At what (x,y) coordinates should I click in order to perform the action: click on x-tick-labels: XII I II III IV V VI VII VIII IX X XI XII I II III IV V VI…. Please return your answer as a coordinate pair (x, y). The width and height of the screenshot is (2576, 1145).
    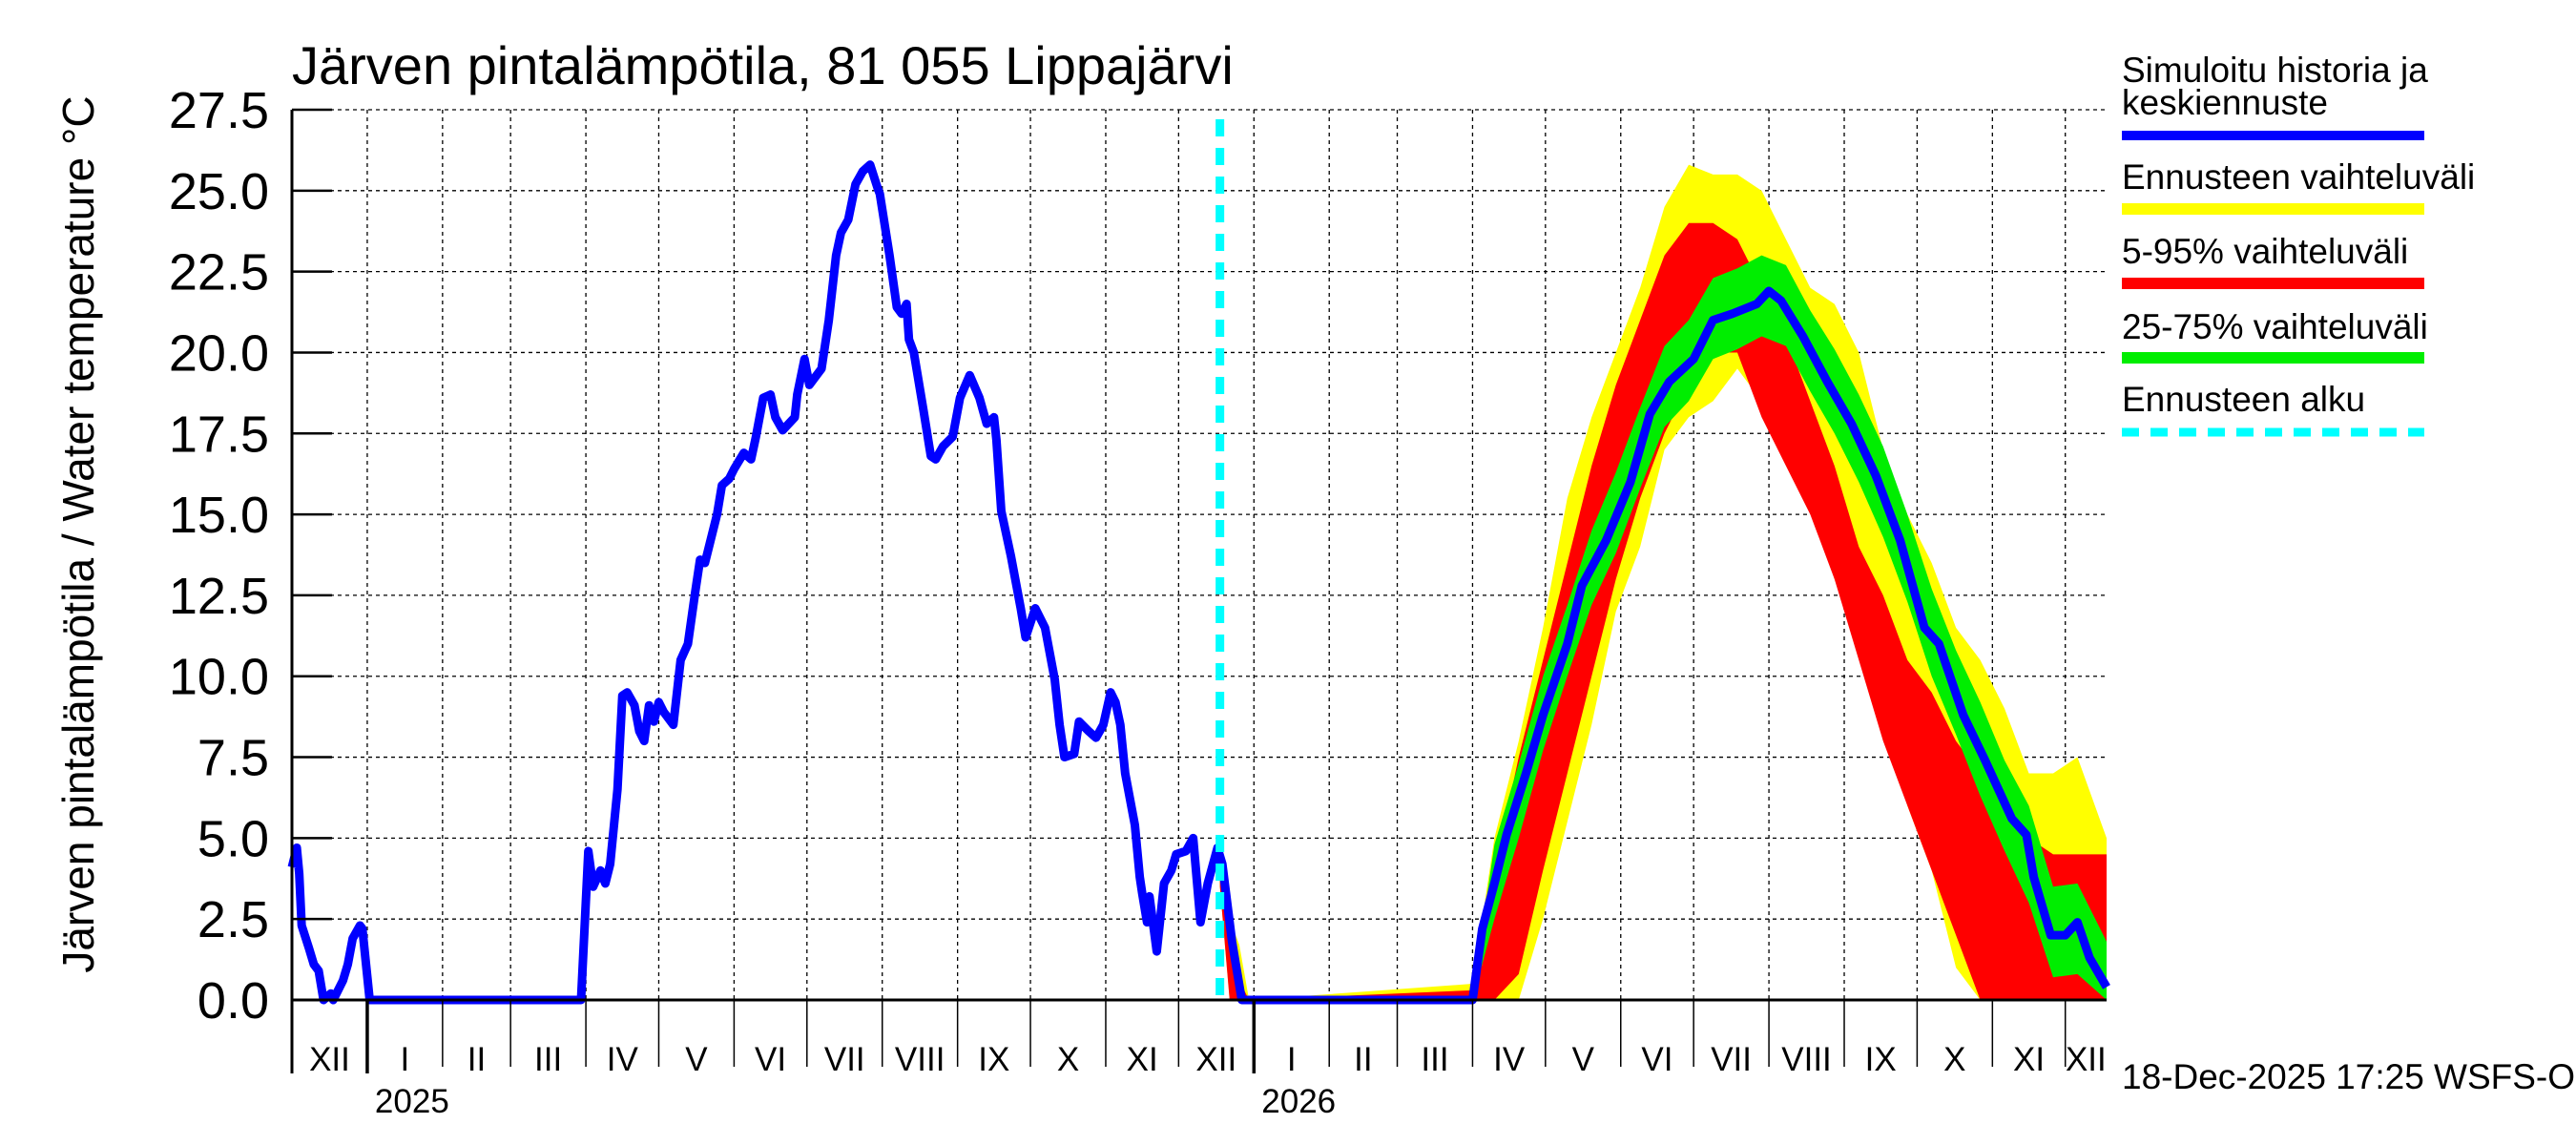
    Looking at the image, I should click on (1208, 1081).